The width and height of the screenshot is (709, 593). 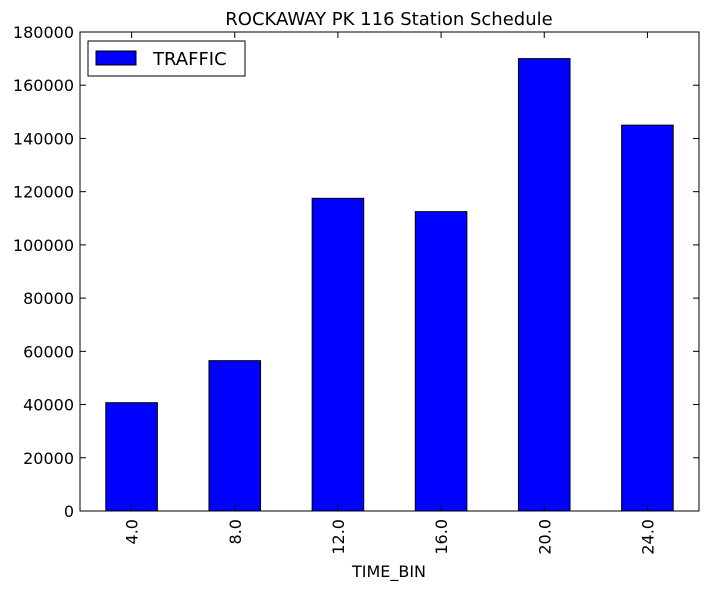 I want to click on legend: TRAFFIC, so click(x=166, y=58).